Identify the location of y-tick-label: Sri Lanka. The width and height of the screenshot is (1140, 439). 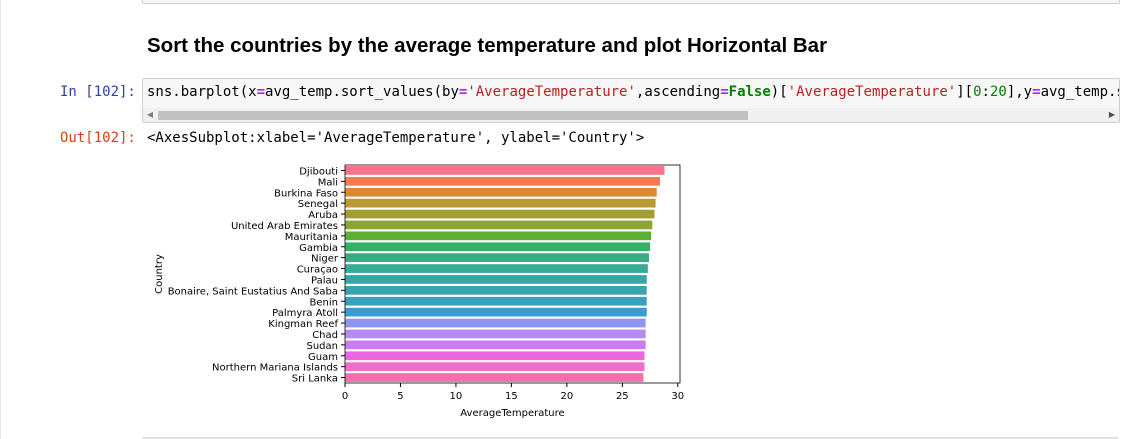
(315, 379).